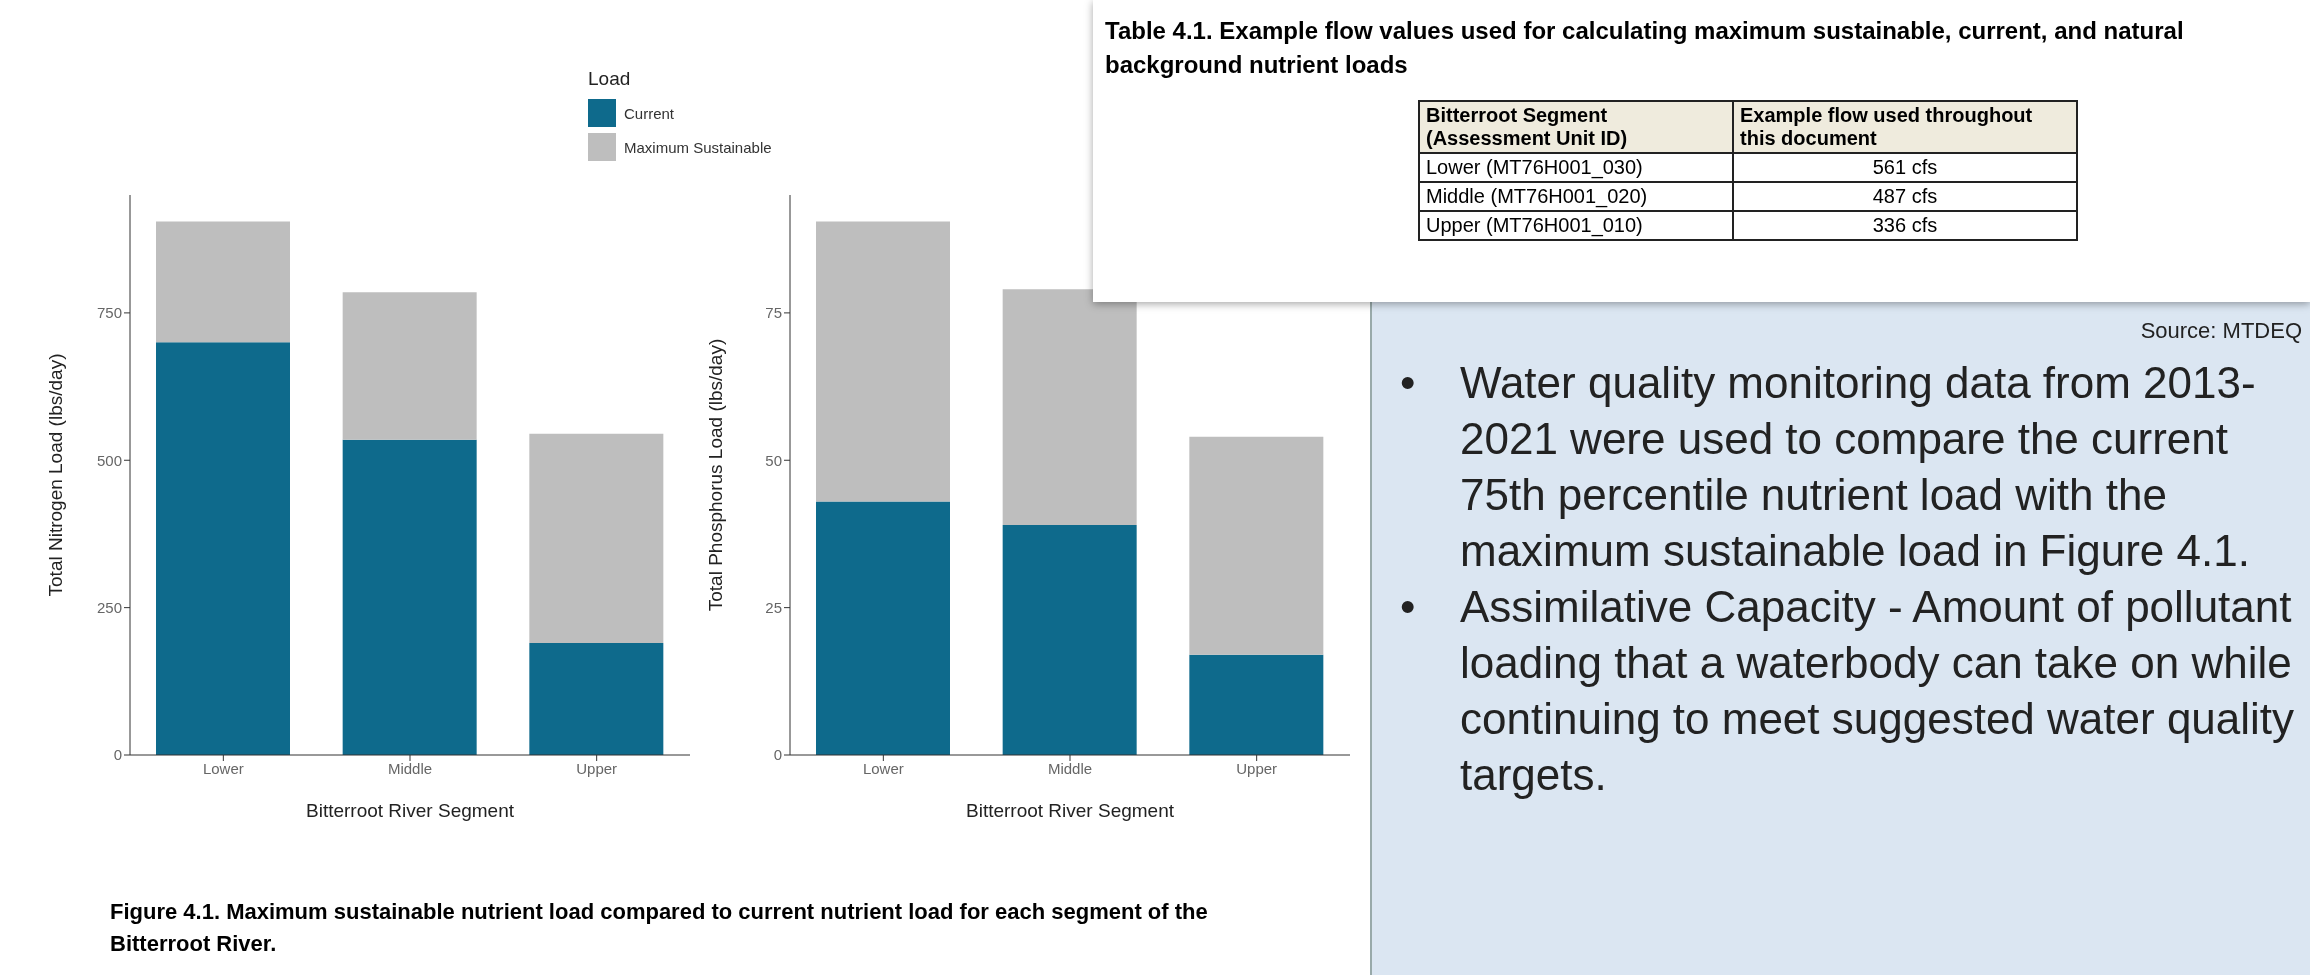 The height and width of the screenshot is (975, 2310). What do you see at coordinates (715, 475) in the screenshot?
I see `y-axis-title: Total Phosphorus Load (lbs/day)` at bounding box center [715, 475].